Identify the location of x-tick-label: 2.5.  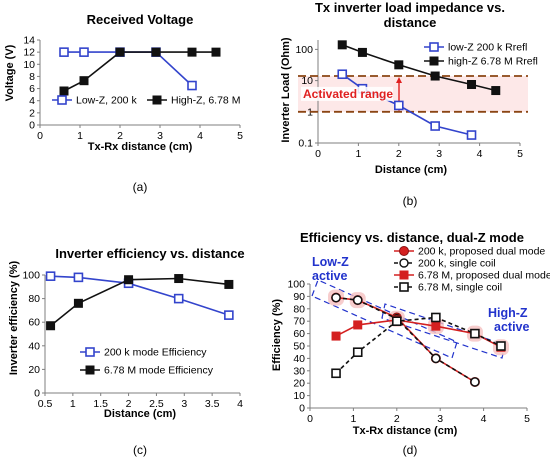
(156, 404).